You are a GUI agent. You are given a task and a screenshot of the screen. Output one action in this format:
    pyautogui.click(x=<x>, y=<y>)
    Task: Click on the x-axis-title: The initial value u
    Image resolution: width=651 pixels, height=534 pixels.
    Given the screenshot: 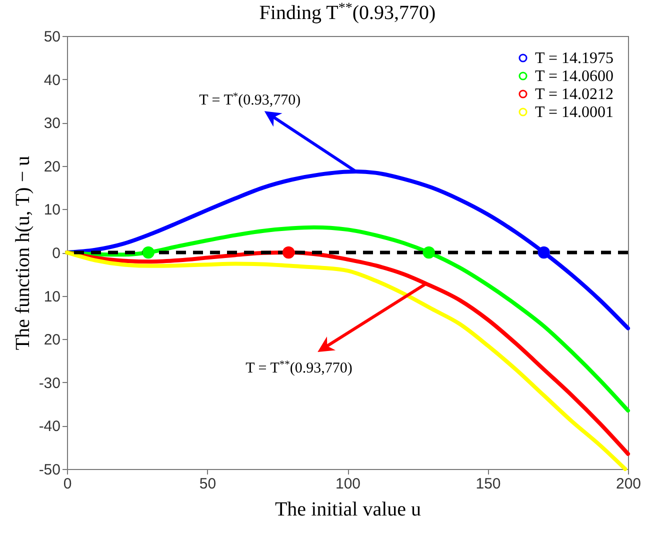 What is the action you would take?
    pyautogui.click(x=348, y=509)
    